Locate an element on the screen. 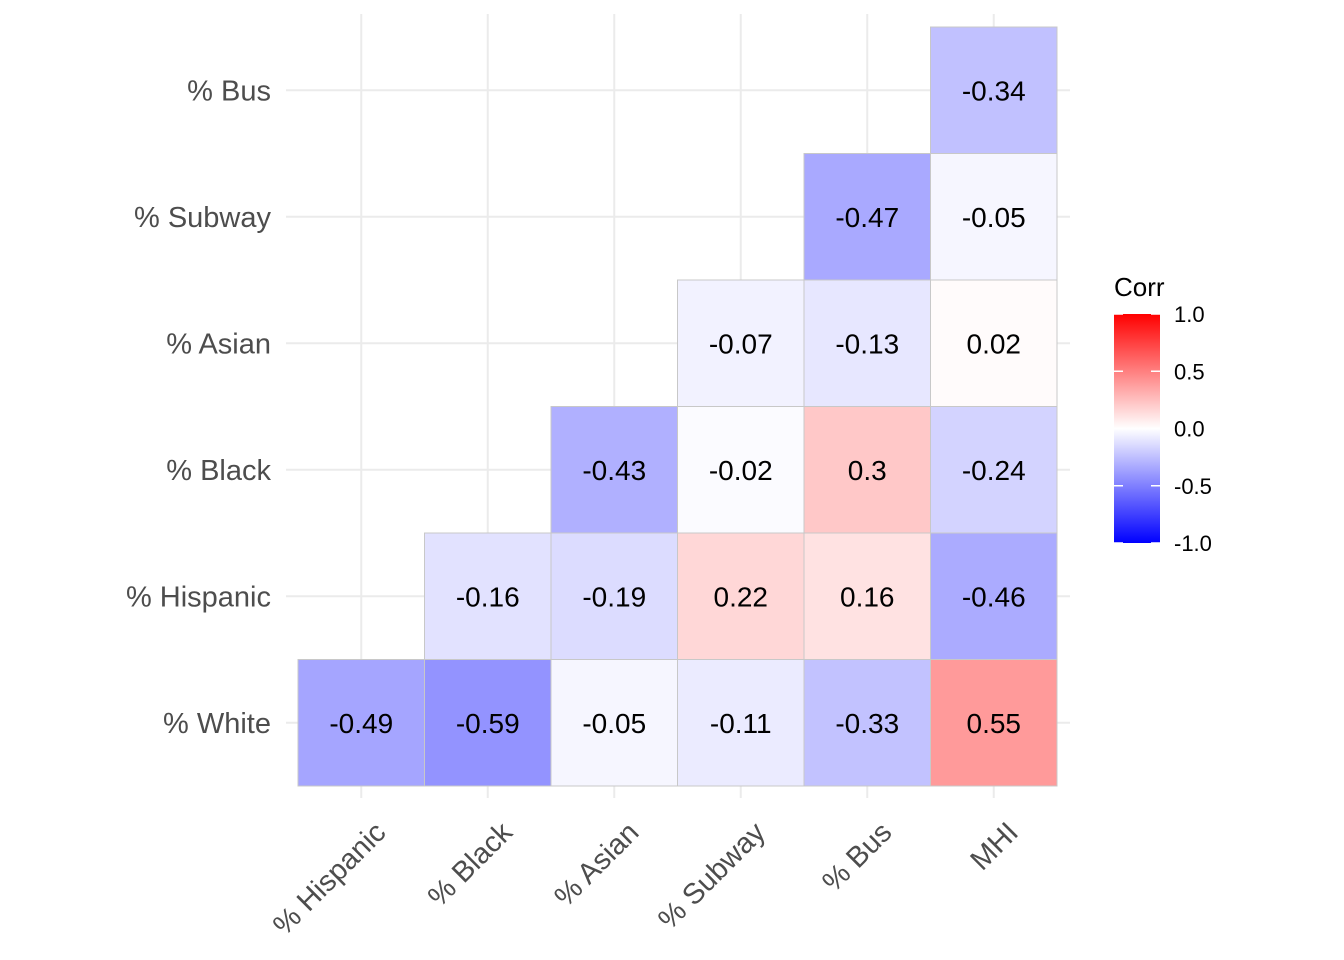 This screenshot has width=1344, height=960. heatmap-cell: 0.02 is located at coordinates (994, 343).